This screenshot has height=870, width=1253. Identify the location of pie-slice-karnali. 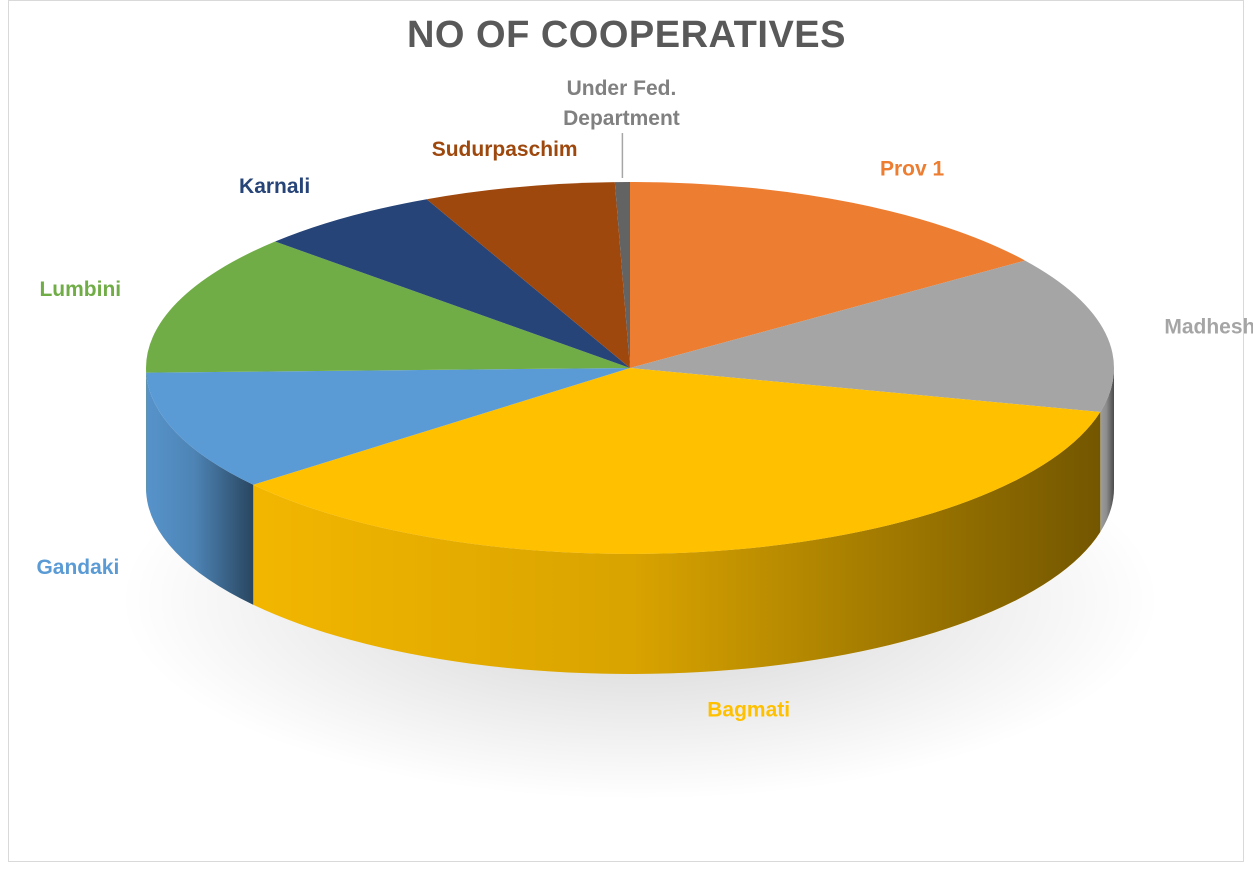
(452, 283).